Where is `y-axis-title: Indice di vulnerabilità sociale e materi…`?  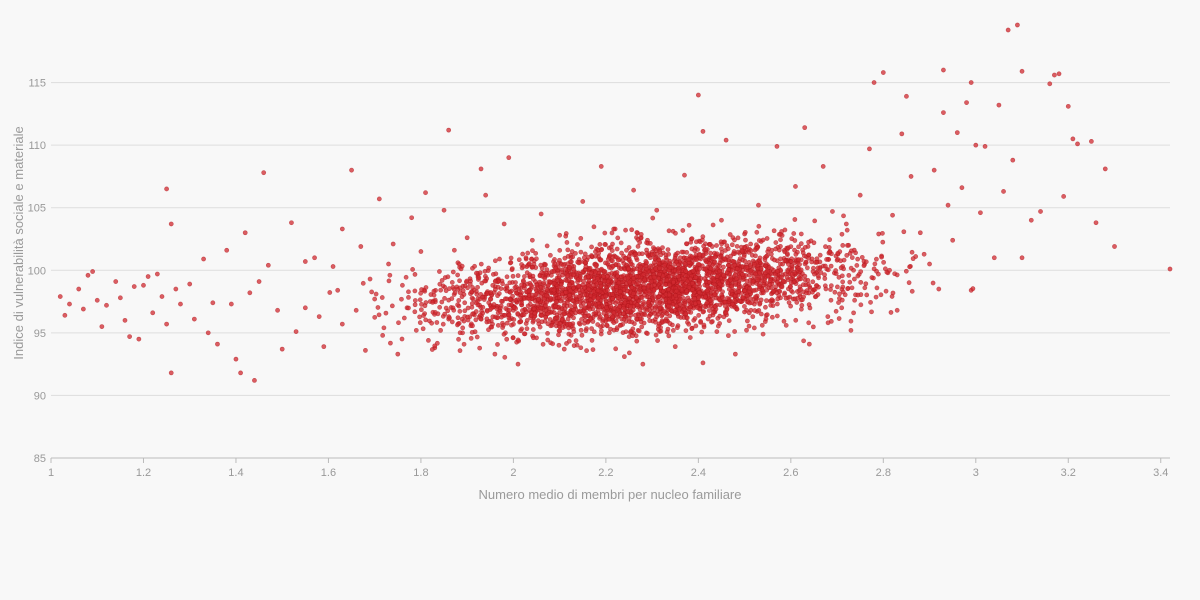
y-axis-title: Indice di vulnerabilità sociale e materi… is located at coordinates (18, 242).